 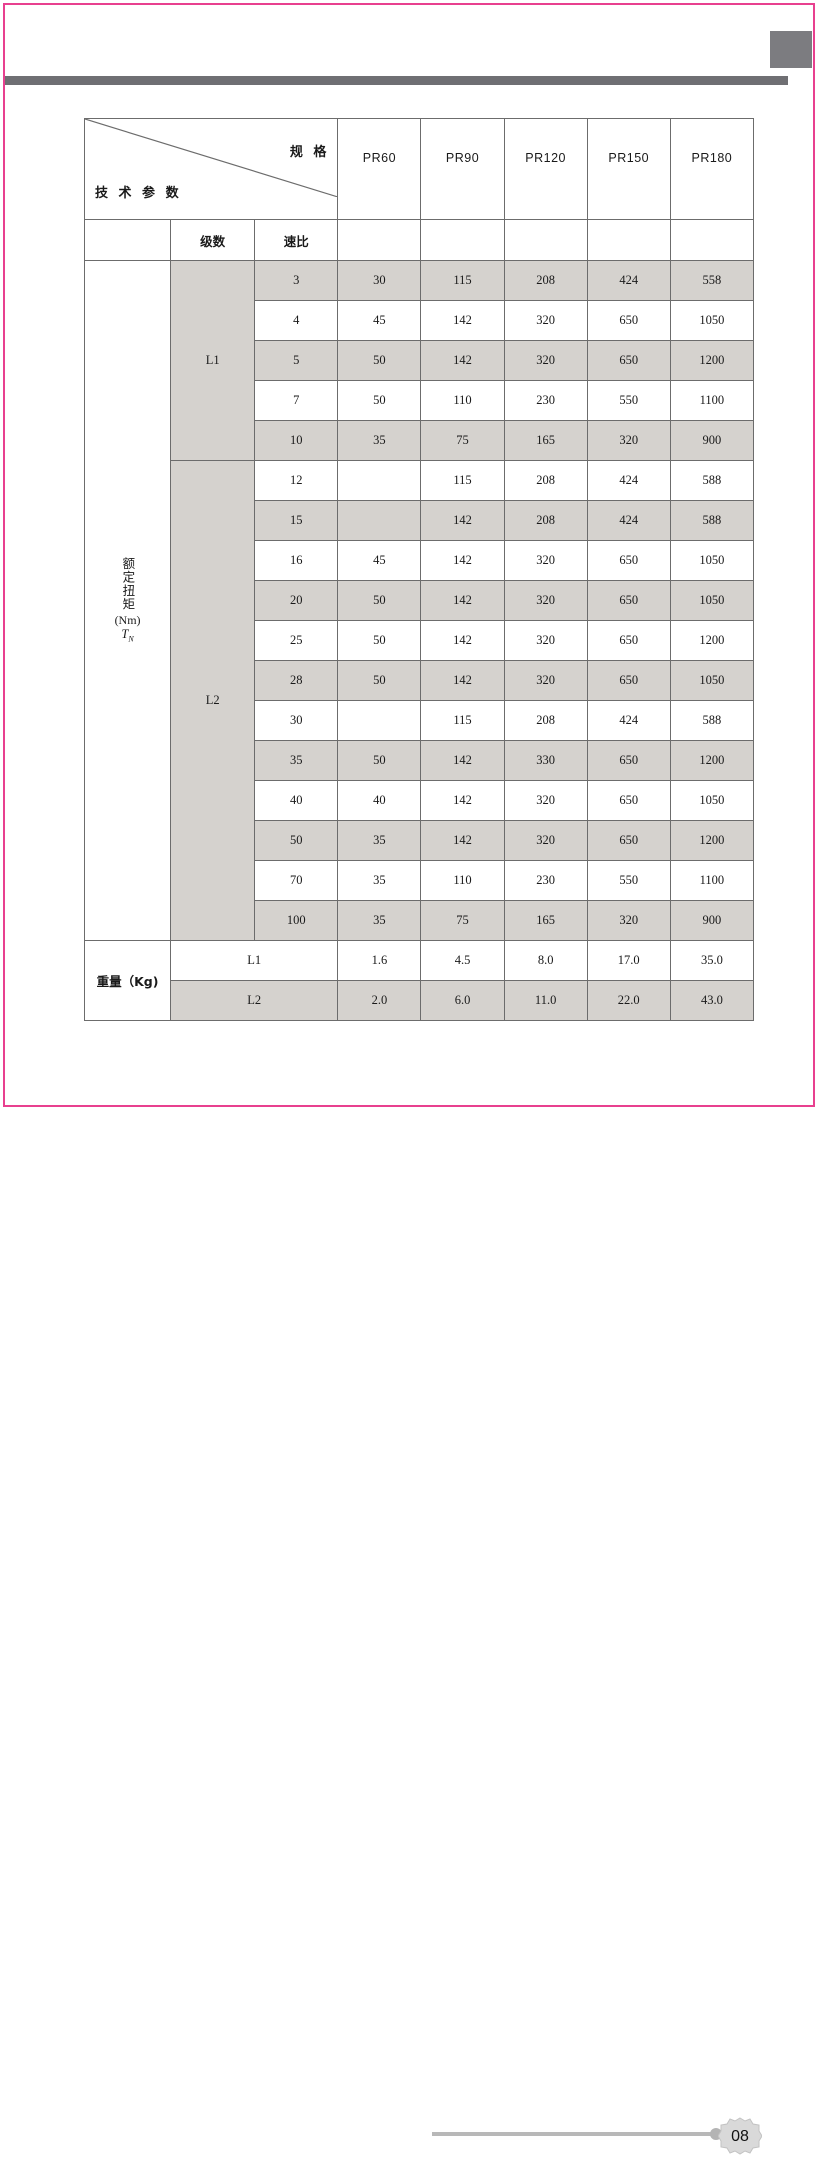 I want to click on torque-value-pr90: 110, so click(x=462, y=880).